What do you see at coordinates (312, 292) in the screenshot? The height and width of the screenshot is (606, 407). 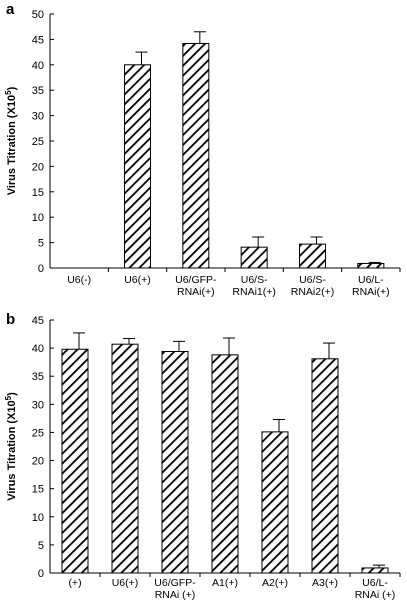 I see `x-tick-label: RNAi2(+)` at bounding box center [312, 292].